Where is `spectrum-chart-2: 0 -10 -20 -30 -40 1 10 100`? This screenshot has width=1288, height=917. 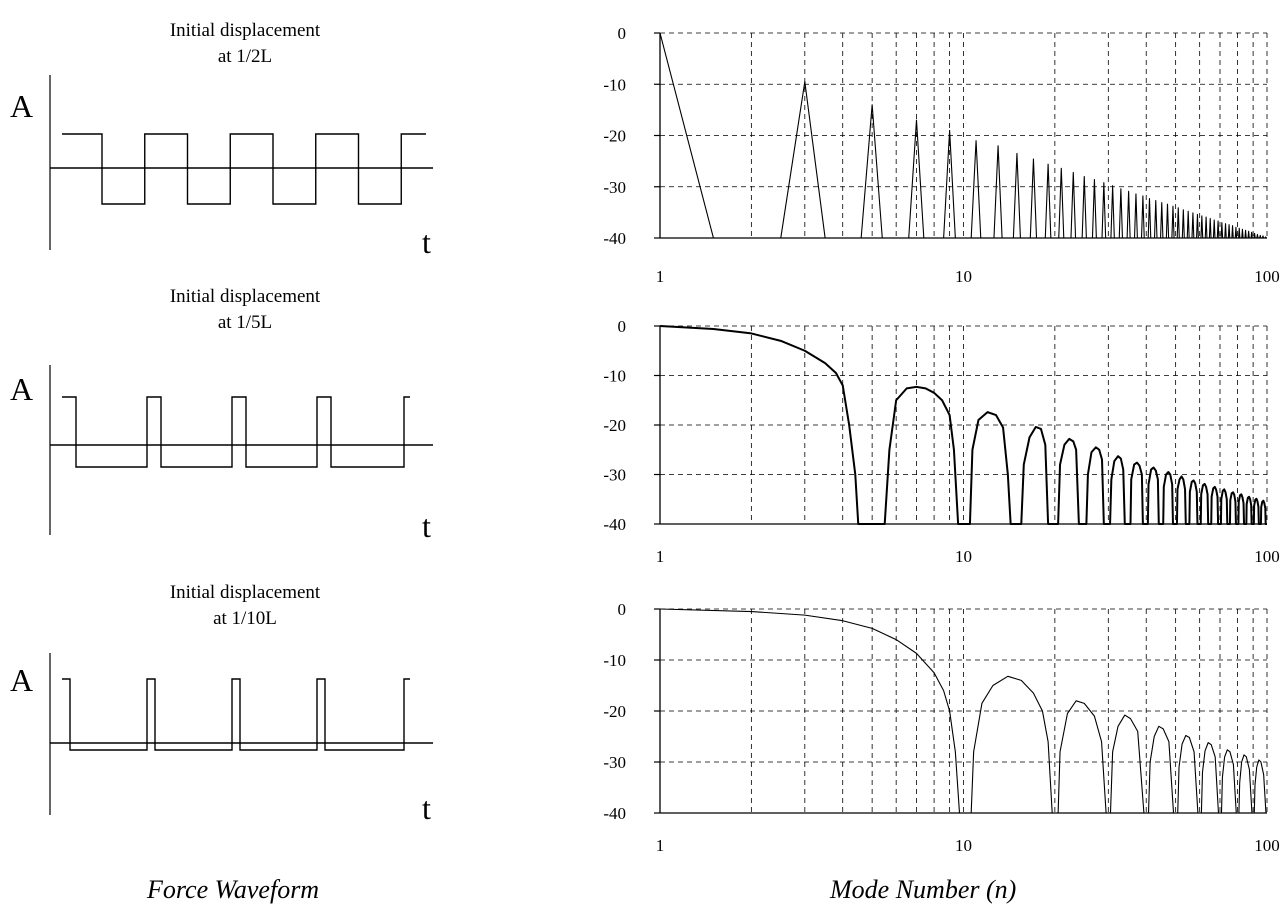 spectrum-chart-2: 0 -10 -20 -30 -40 1 10 100 is located at coordinates (941, 441).